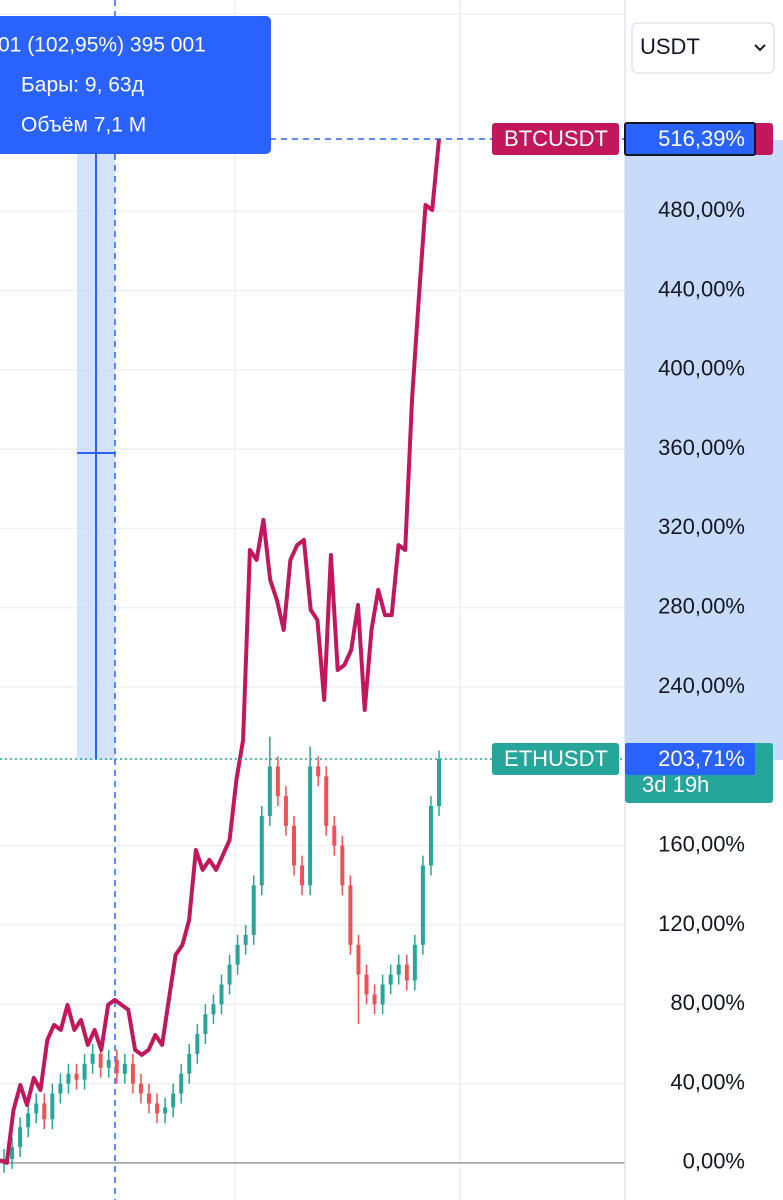 The height and width of the screenshot is (1200, 783). I want to click on y-tick-label: 120,00%, so click(701, 923).